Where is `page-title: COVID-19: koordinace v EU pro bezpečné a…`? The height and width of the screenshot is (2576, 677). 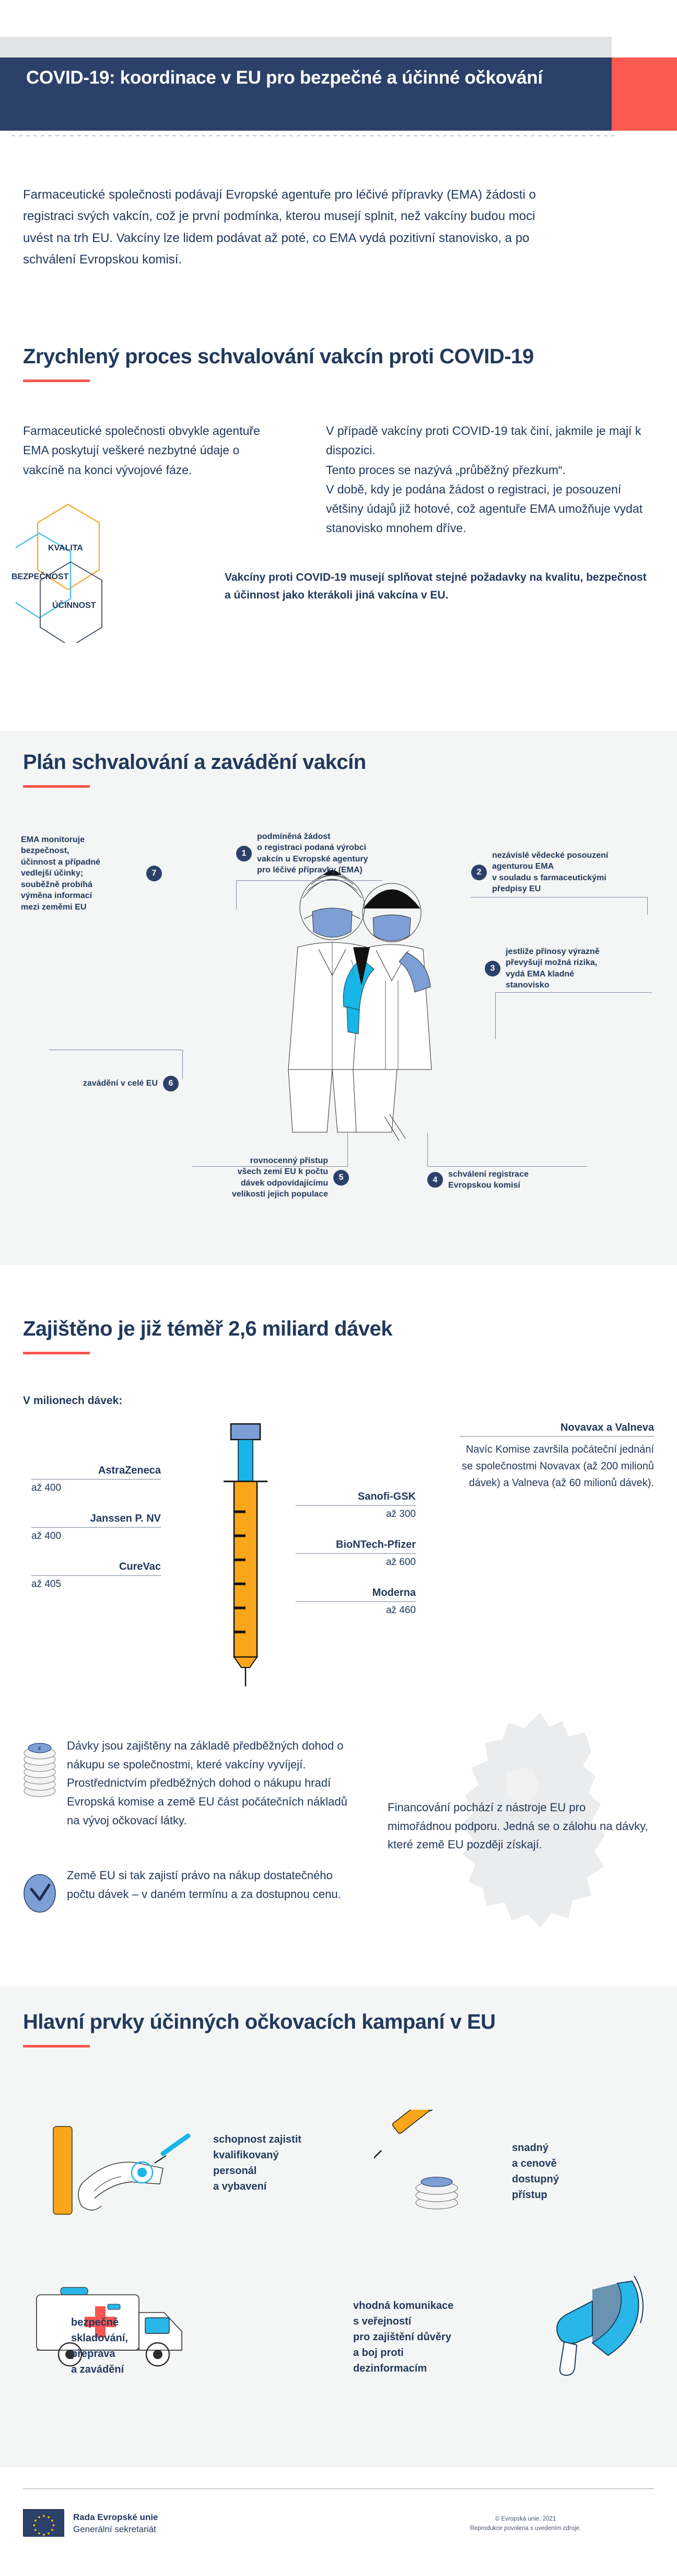 page-title: COVID-19: koordinace v EU pro bezpečné a… is located at coordinates (284, 77).